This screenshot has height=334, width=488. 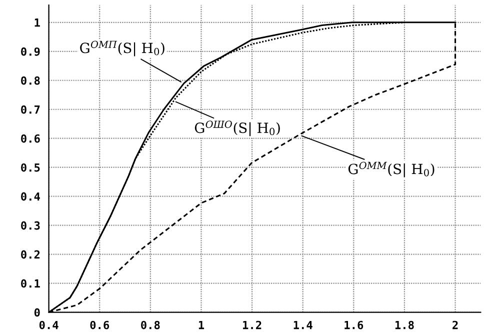 What do you see at coordinates (30, 254) in the screenshot?
I see `y-tick-label: 0.2` at bounding box center [30, 254].